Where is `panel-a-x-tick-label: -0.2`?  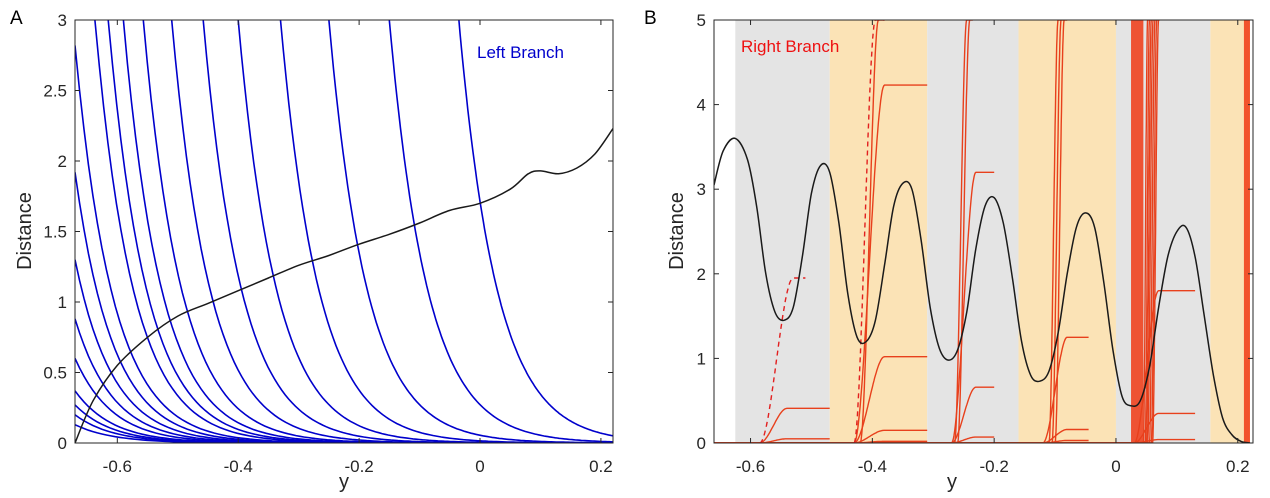 panel-a-x-tick-label: -0.2 is located at coordinates (358, 466).